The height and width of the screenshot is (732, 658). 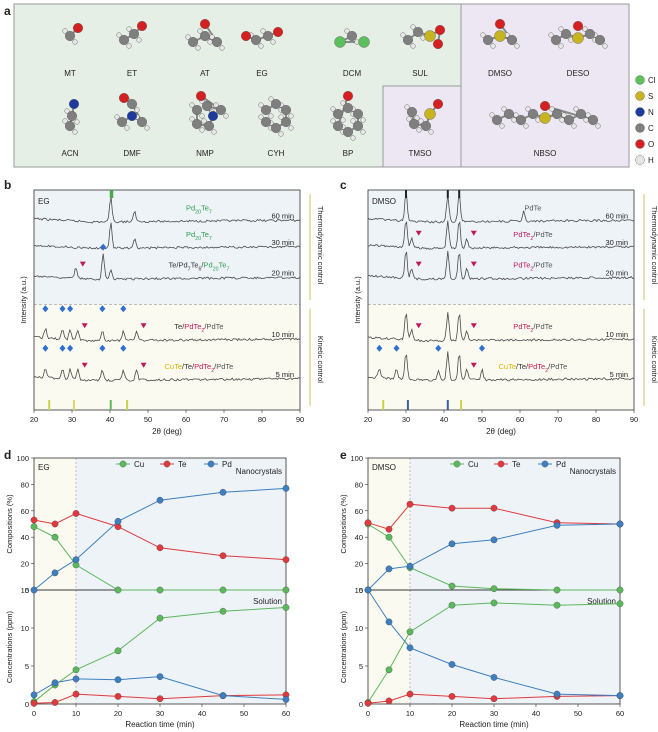 What do you see at coordinates (195, 265) in the screenshot?
I see `phase-label-part: Te` at bounding box center [195, 265].